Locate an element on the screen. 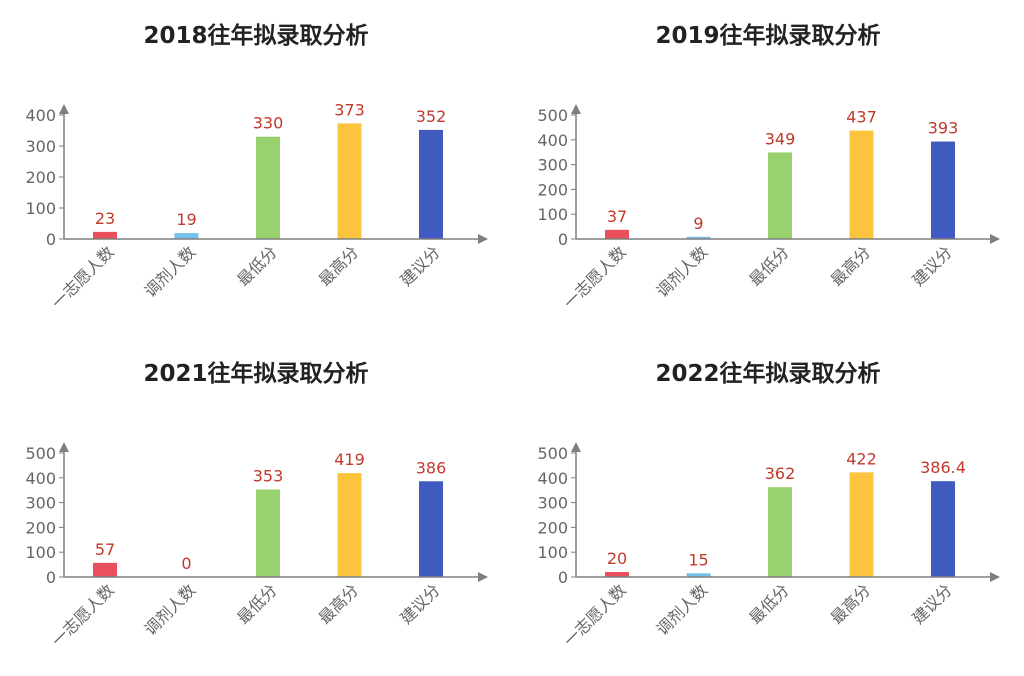 This screenshot has height=676, width=1024. data-label: 37 is located at coordinates (617, 216).